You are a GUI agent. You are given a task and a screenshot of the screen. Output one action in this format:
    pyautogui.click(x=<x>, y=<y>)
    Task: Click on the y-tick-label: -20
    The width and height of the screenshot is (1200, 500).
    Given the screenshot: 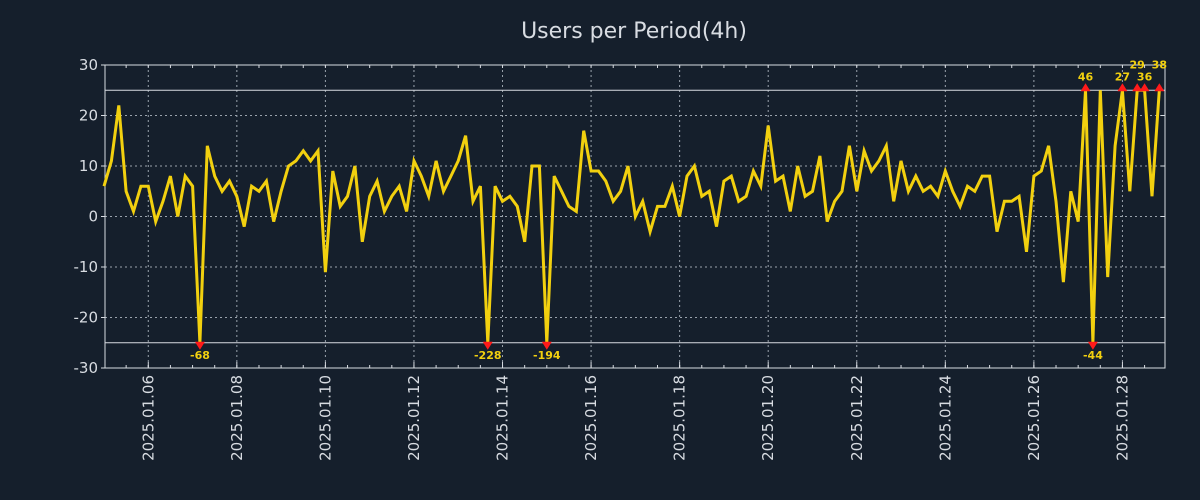 What is the action you would take?
    pyautogui.click(x=86, y=318)
    